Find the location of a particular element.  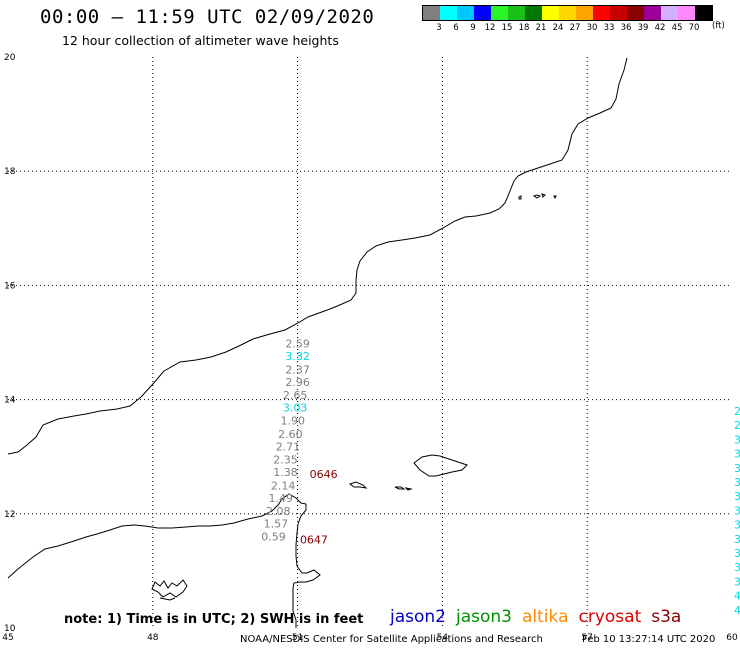

swh-label: 2.35 is located at coordinates (285, 460).